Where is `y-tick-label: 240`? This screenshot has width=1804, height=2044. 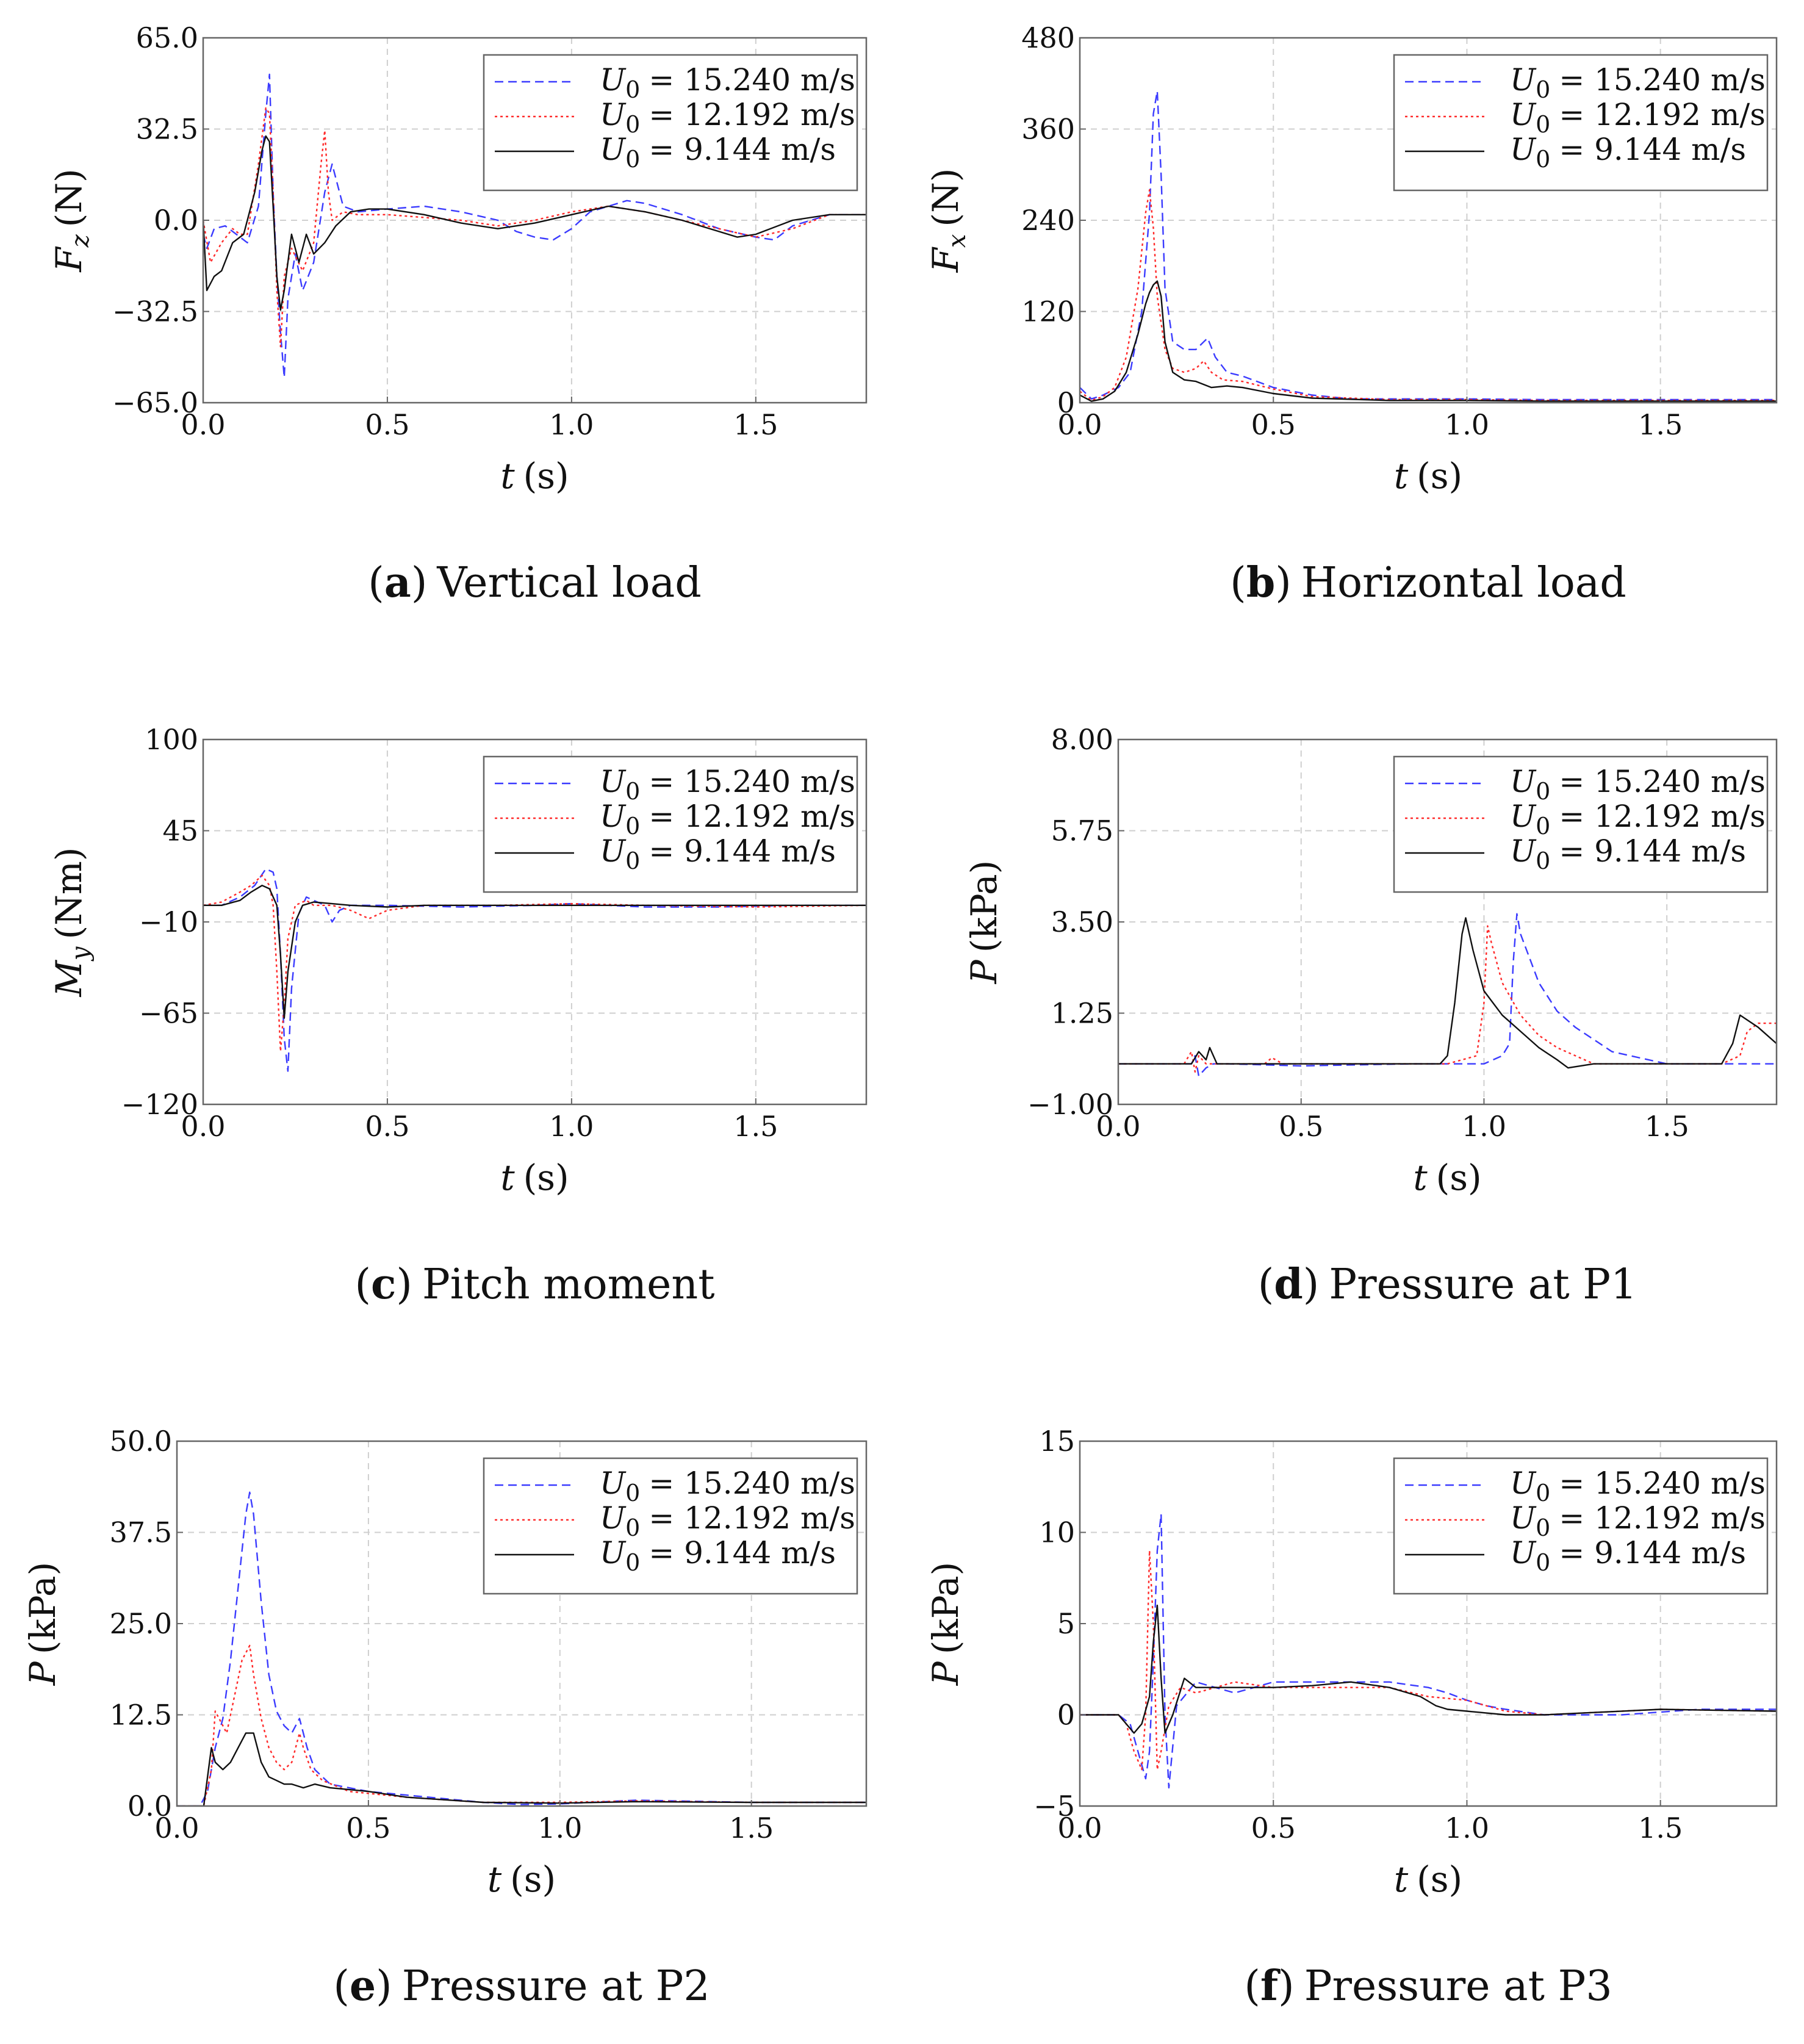 y-tick-label: 240 is located at coordinates (1048, 220).